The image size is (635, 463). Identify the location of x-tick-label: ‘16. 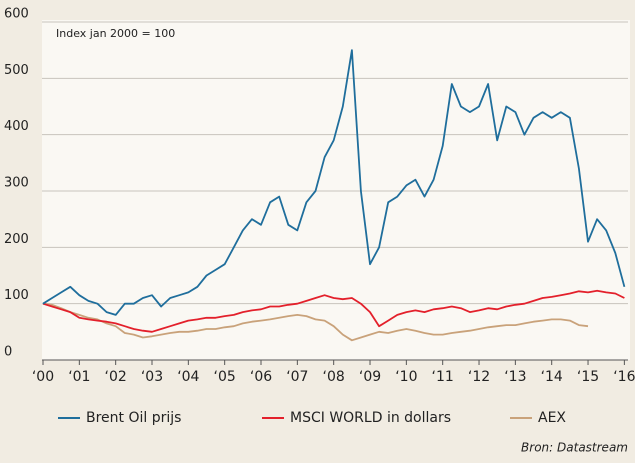
(624, 377).